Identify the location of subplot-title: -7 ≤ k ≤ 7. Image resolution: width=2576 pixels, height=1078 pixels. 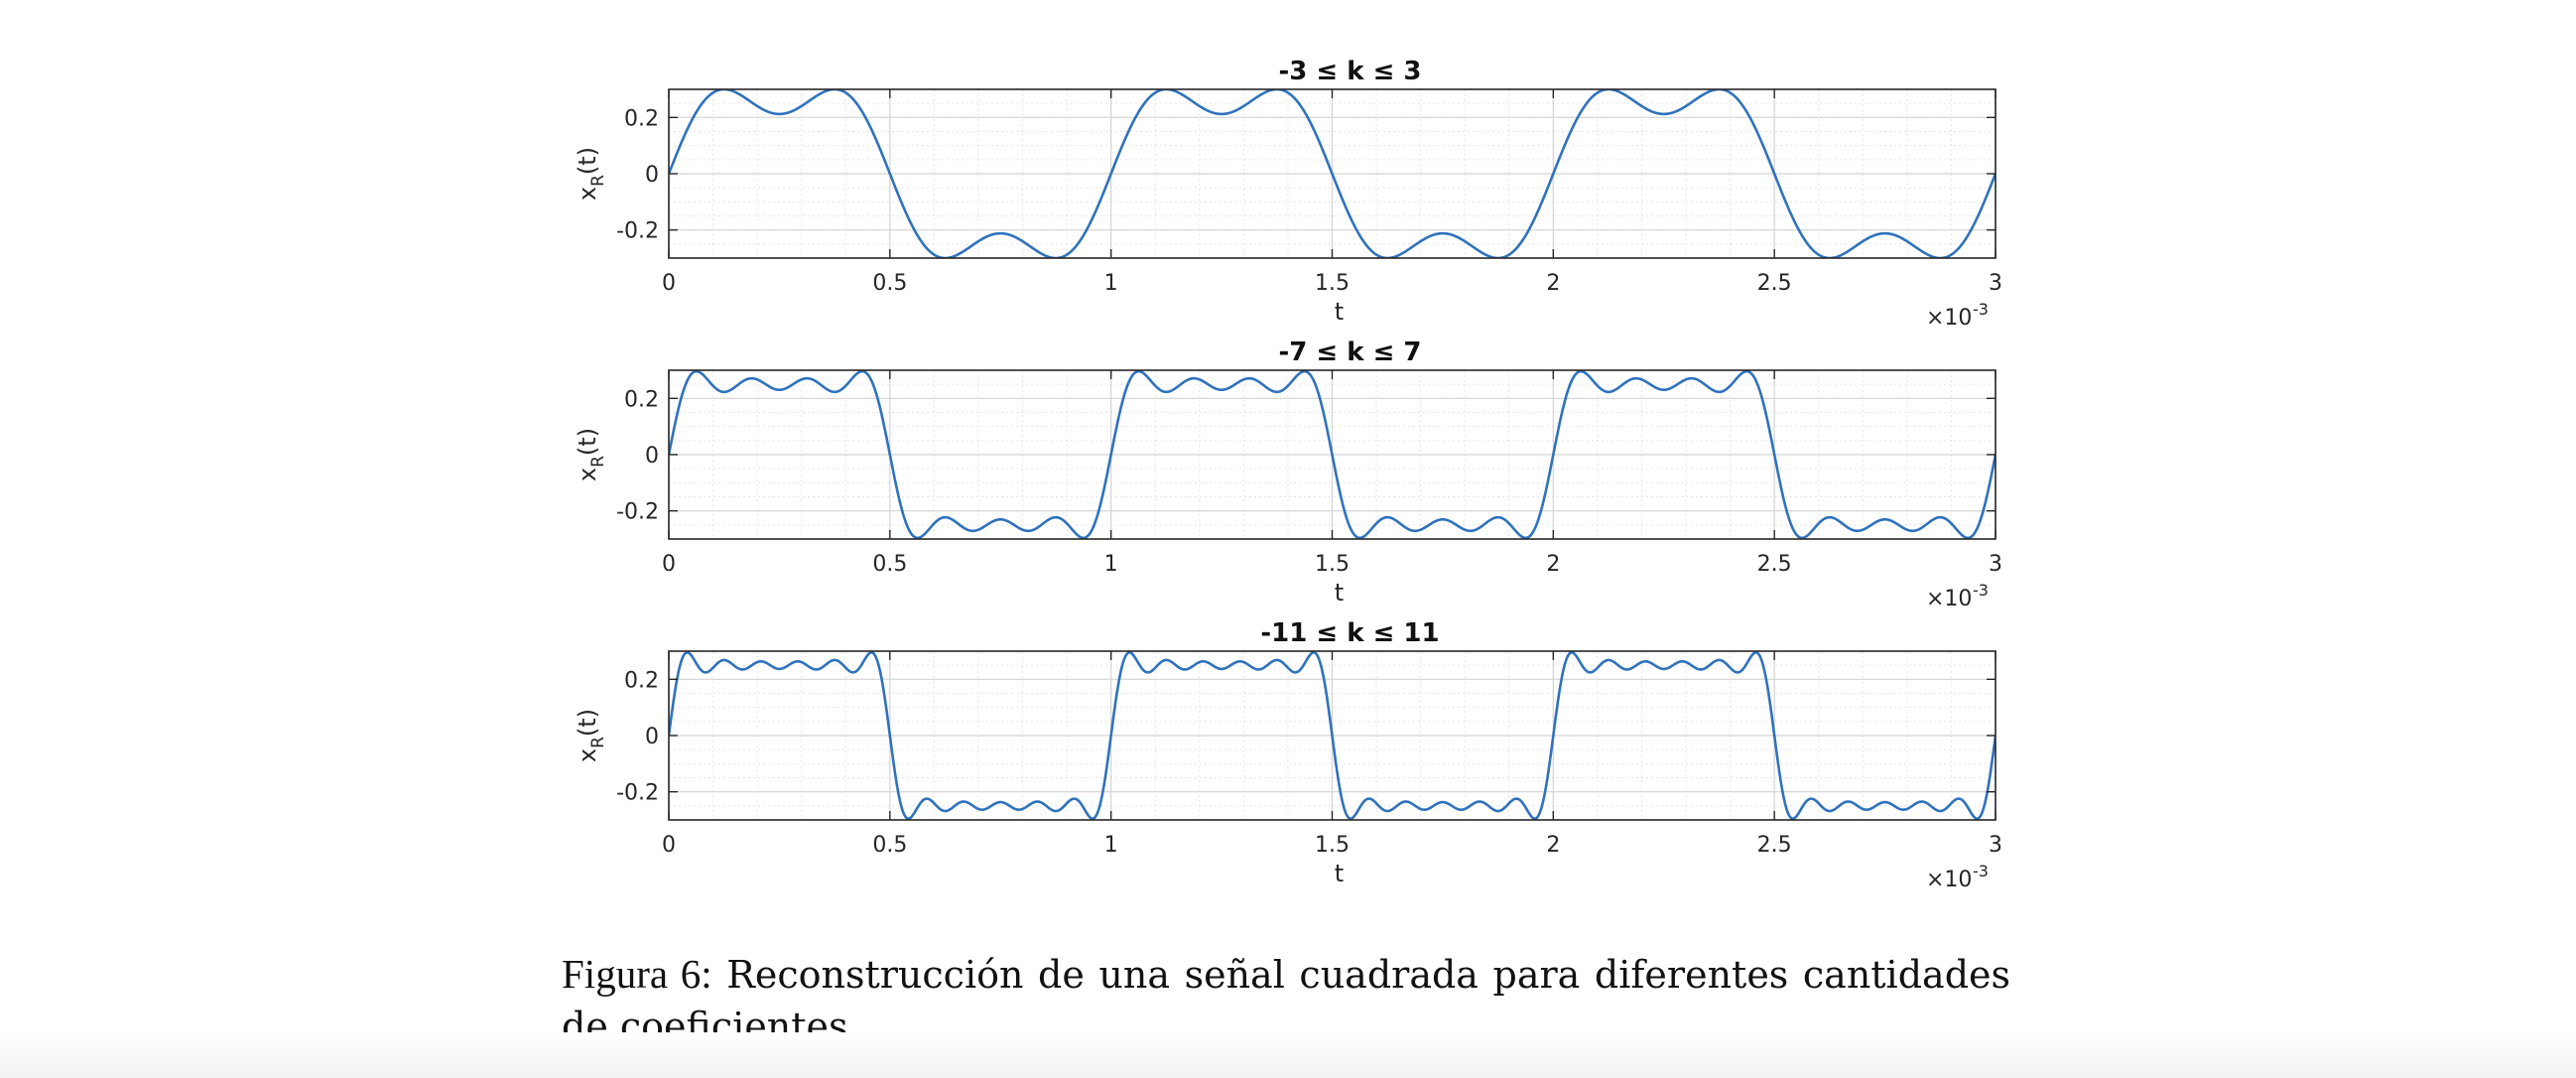
(1350, 352).